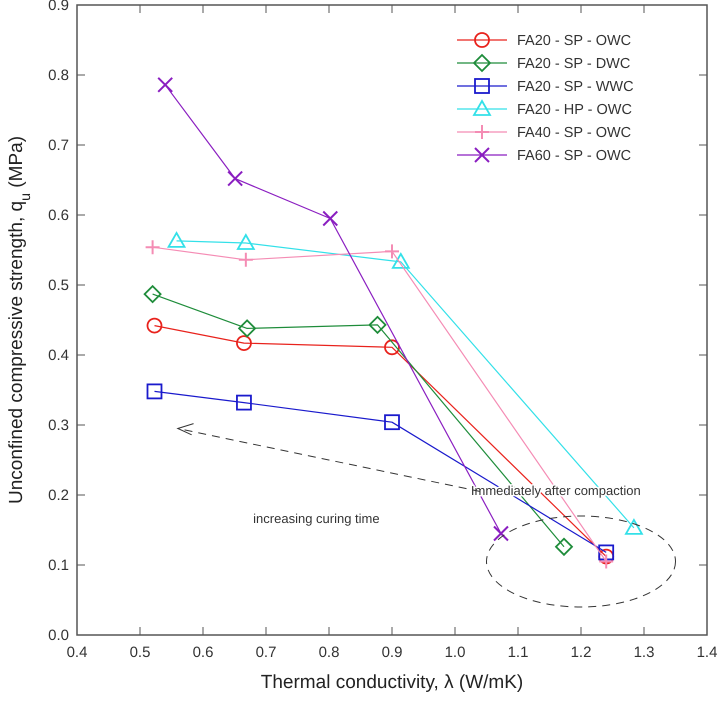 Image resolution: width=721 pixels, height=706 pixels. I want to click on legend-label: FA60 - SP - OWC, so click(574, 156).